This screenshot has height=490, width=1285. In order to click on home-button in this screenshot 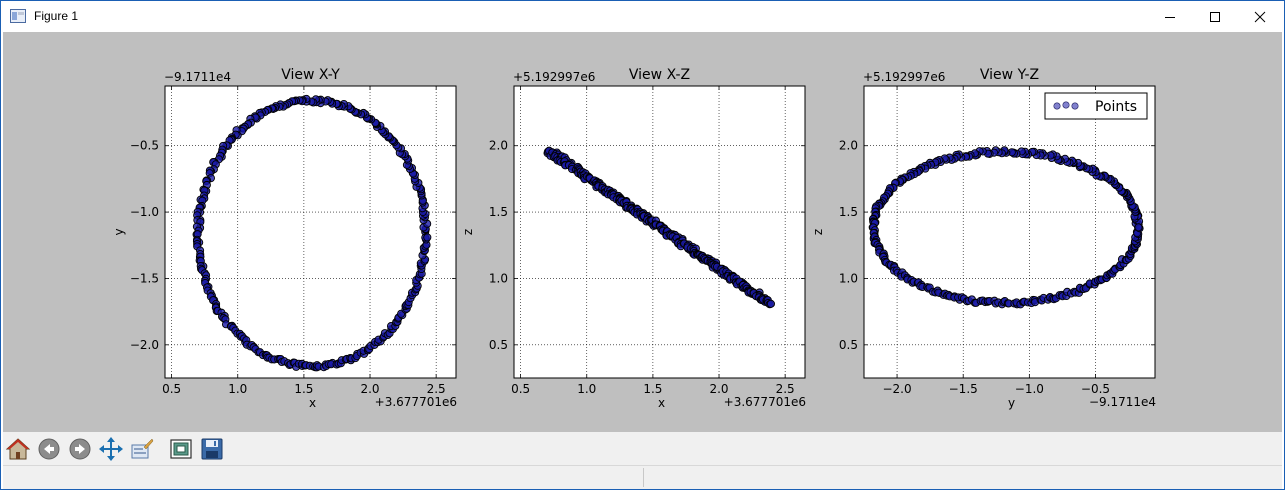, I will do `click(18, 449)`.